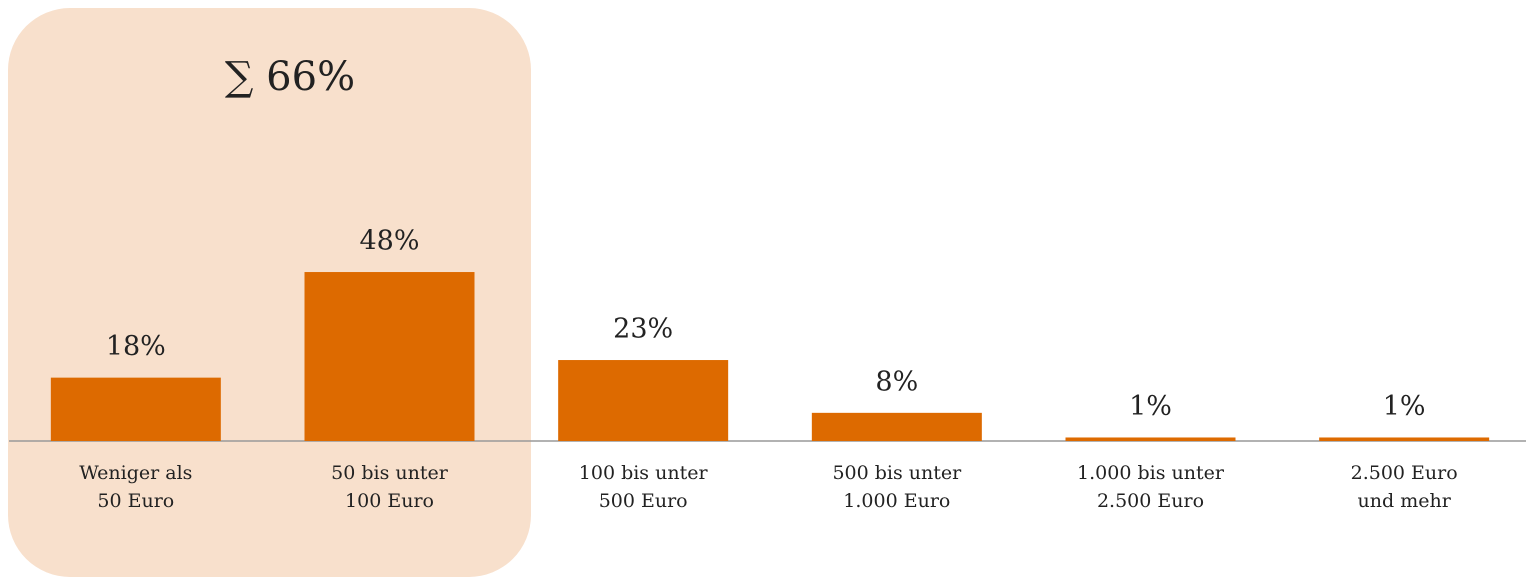 Image resolution: width=1526 pixels, height=578 pixels. What do you see at coordinates (644, 487) in the screenshot?
I see `x-tick-label: 100 bis unter 500 Euro` at bounding box center [644, 487].